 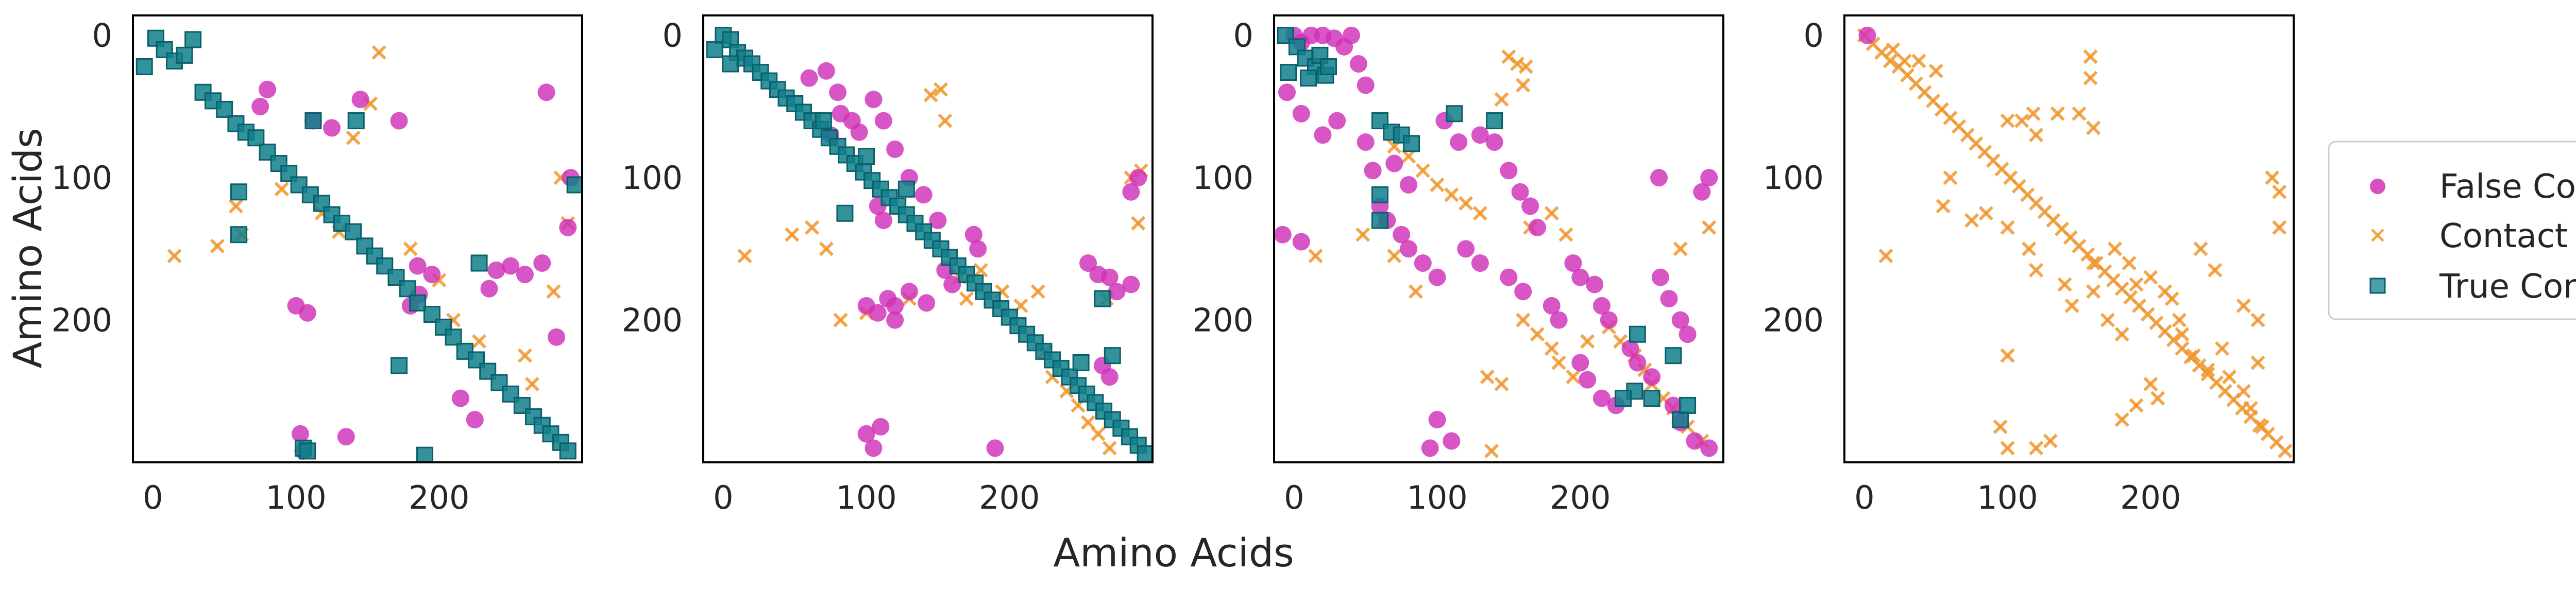 What do you see at coordinates (2508, 287) in the screenshot?
I see `legend-label: True Contact` at bounding box center [2508, 287].